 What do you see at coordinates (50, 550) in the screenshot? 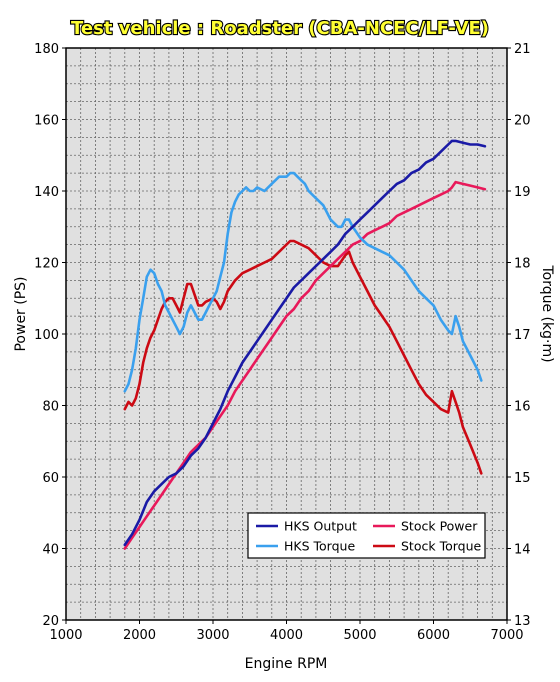
I see `y-tick-label: 40` at bounding box center [50, 550].